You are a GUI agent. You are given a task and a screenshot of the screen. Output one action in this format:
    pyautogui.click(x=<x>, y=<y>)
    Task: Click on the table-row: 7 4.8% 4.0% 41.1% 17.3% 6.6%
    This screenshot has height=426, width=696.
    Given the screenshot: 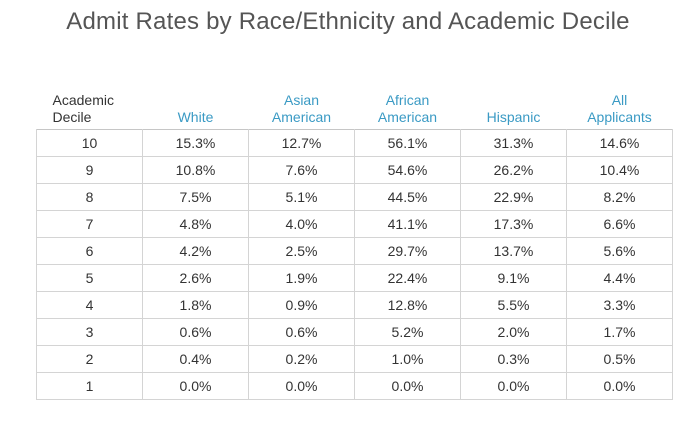 What is the action you would take?
    pyautogui.click(x=354, y=224)
    